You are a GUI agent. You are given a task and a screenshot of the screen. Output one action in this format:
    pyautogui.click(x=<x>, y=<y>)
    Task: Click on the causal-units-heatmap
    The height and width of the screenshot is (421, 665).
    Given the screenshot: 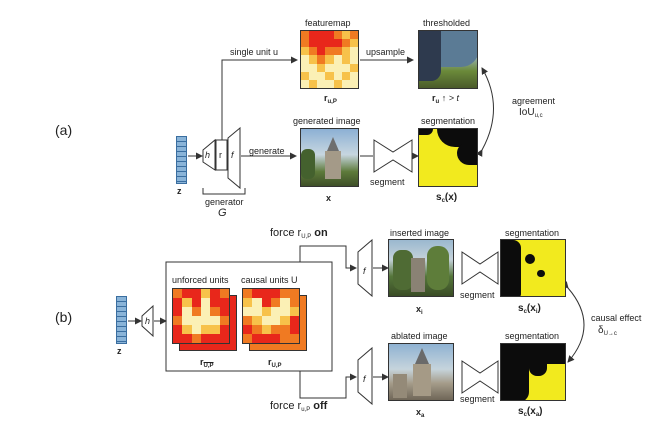 What is the action you would take?
    pyautogui.click(x=271, y=316)
    